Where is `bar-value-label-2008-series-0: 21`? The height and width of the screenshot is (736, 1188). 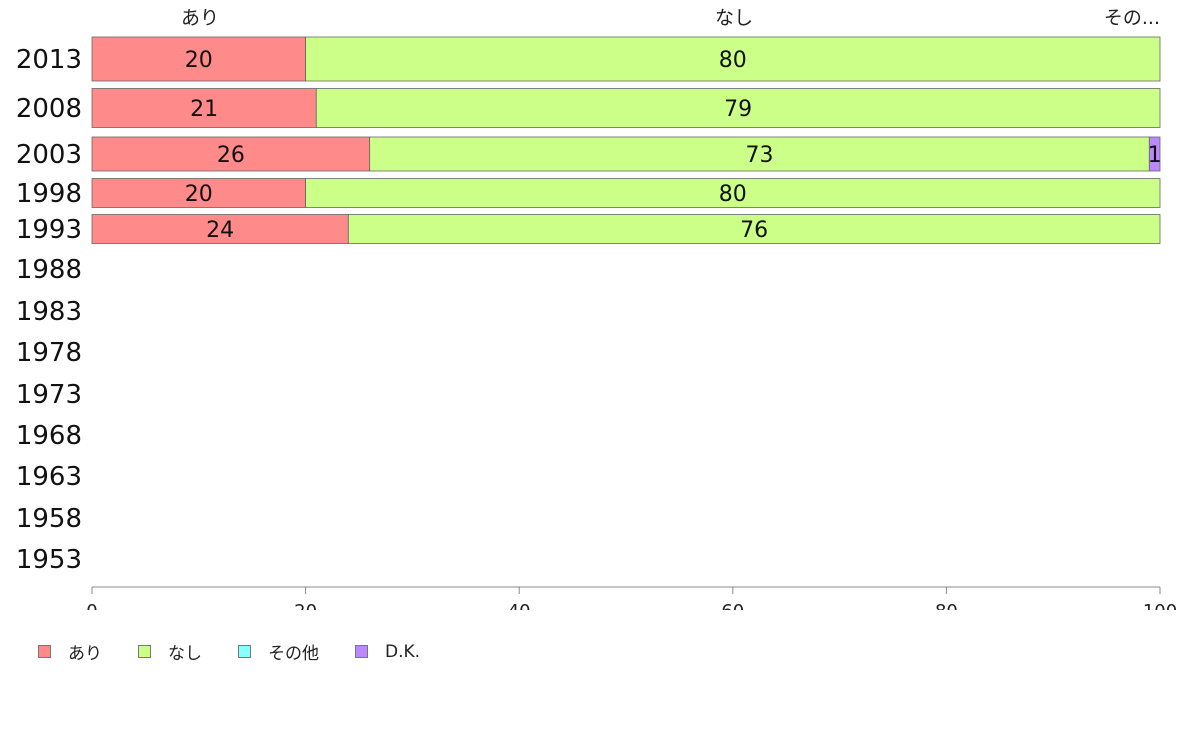 bar-value-label-2008-series-0: 21 is located at coordinates (204, 109).